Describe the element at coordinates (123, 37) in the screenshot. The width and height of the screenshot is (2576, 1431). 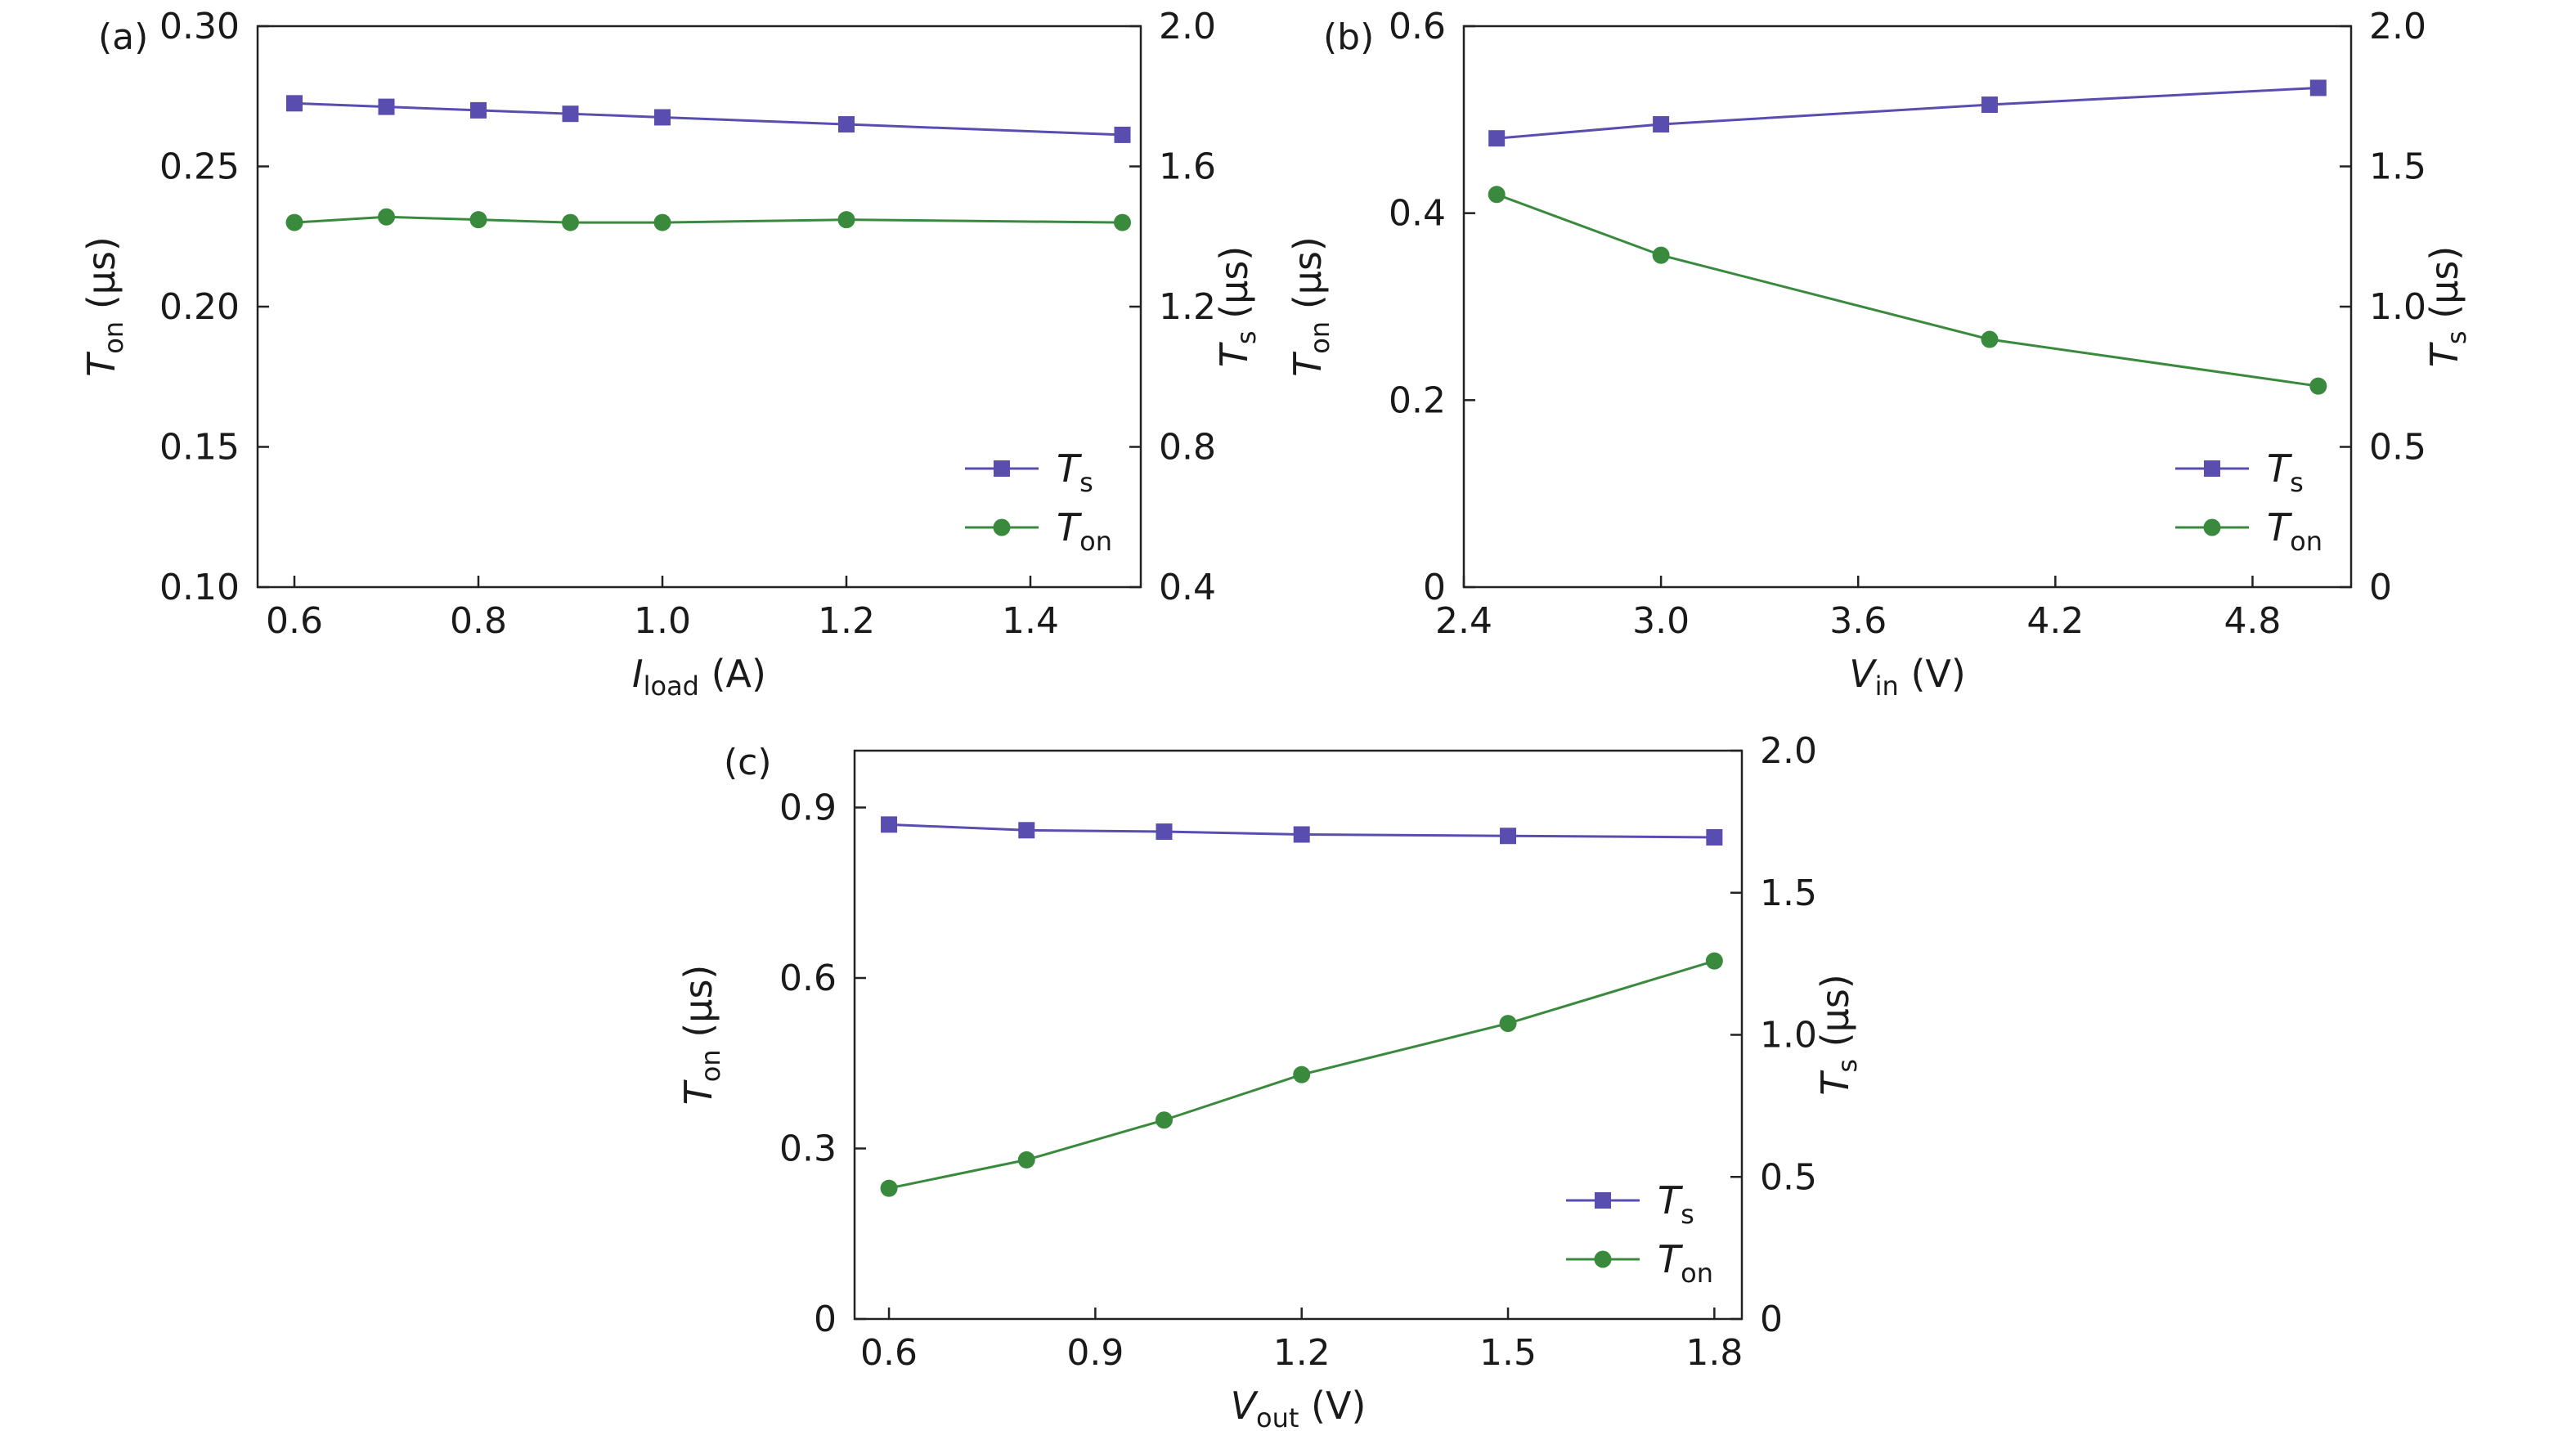
I see `panel-label: (a)` at that location.